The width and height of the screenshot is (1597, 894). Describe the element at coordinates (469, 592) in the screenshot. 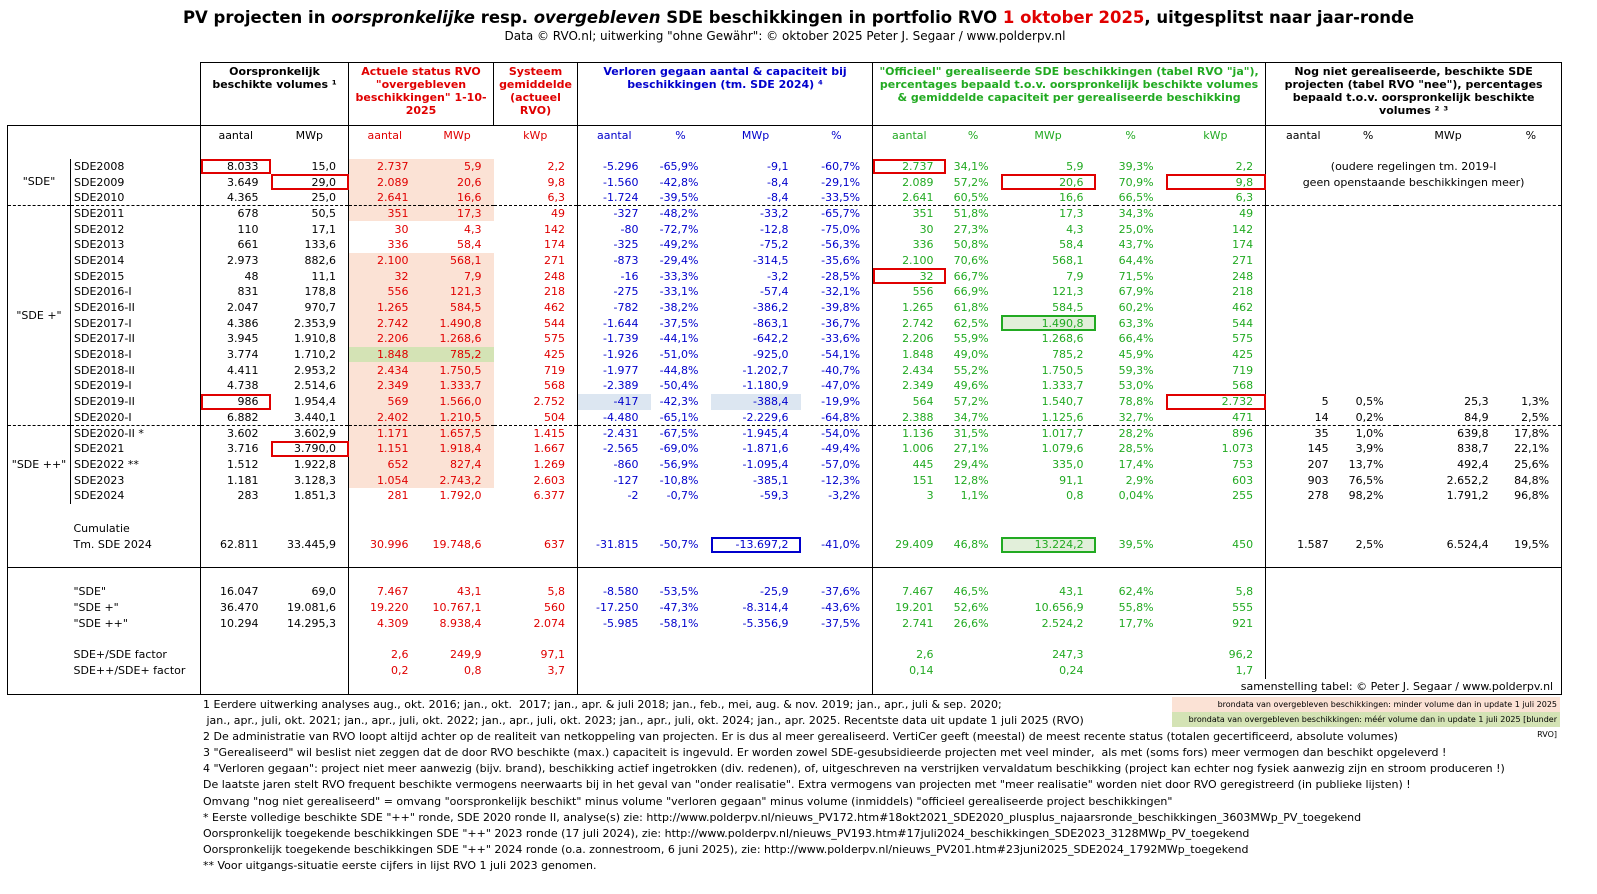

I see `value-cell: 43,1` at that location.